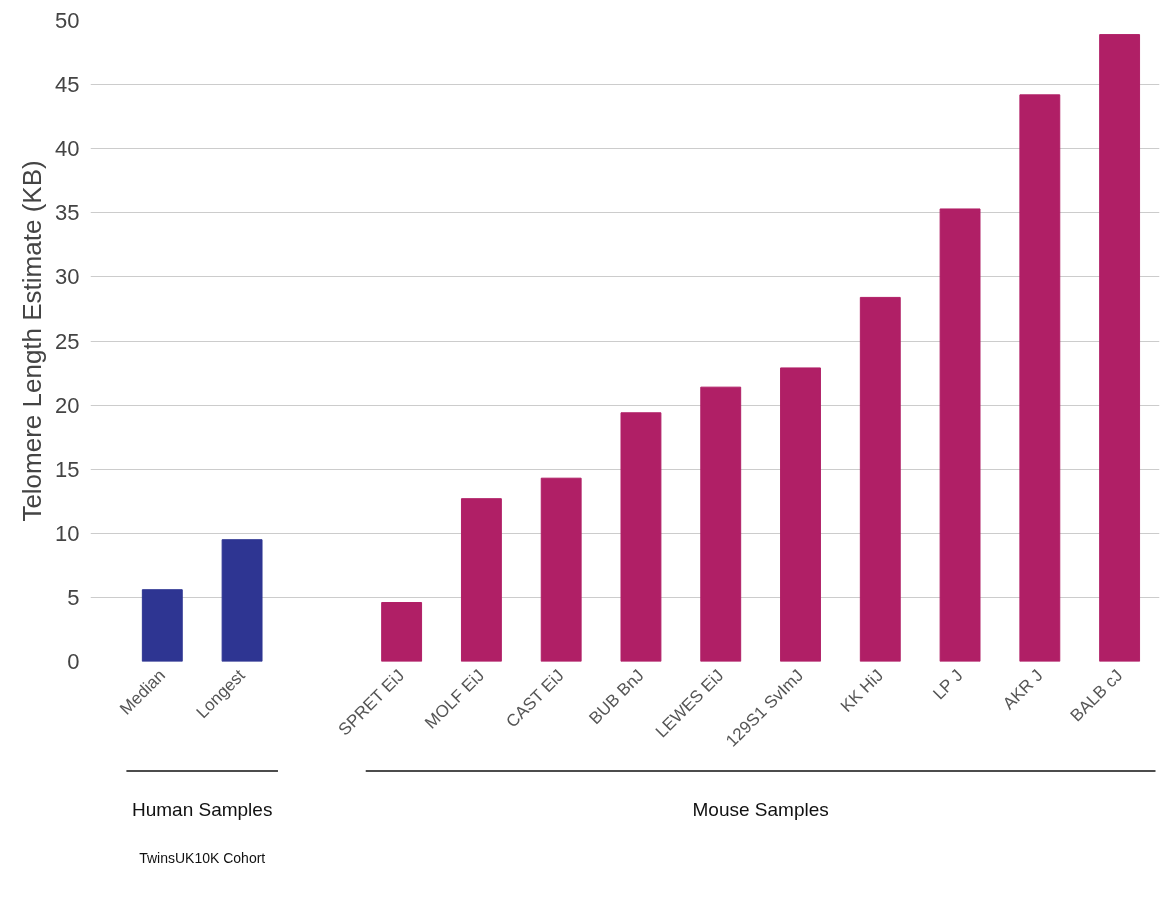 The height and width of the screenshot is (902, 1164). What do you see at coordinates (760, 810) in the screenshot?
I see `text: Mouse Samples` at bounding box center [760, 810].